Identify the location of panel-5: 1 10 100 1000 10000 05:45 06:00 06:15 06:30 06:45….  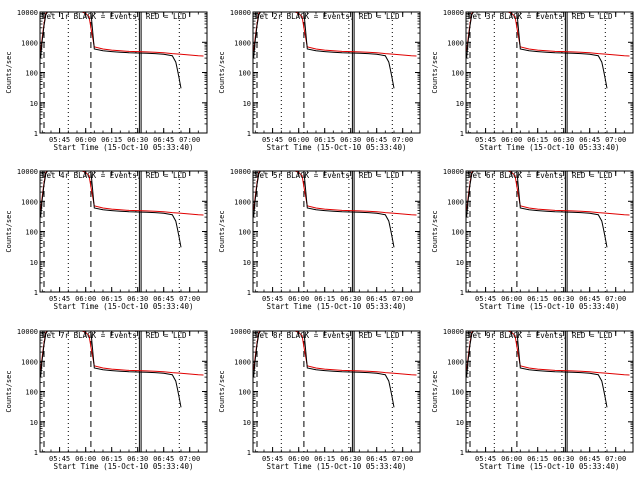
(319, 239).